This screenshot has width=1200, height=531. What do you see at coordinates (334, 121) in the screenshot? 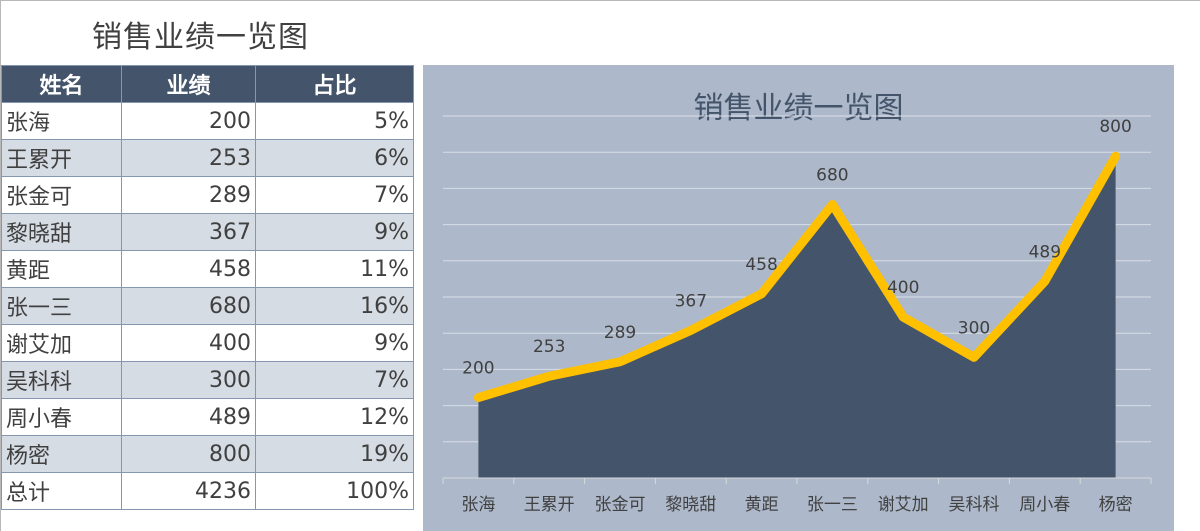
I see `cell-share: 5%` at bounding box center [334, 121].